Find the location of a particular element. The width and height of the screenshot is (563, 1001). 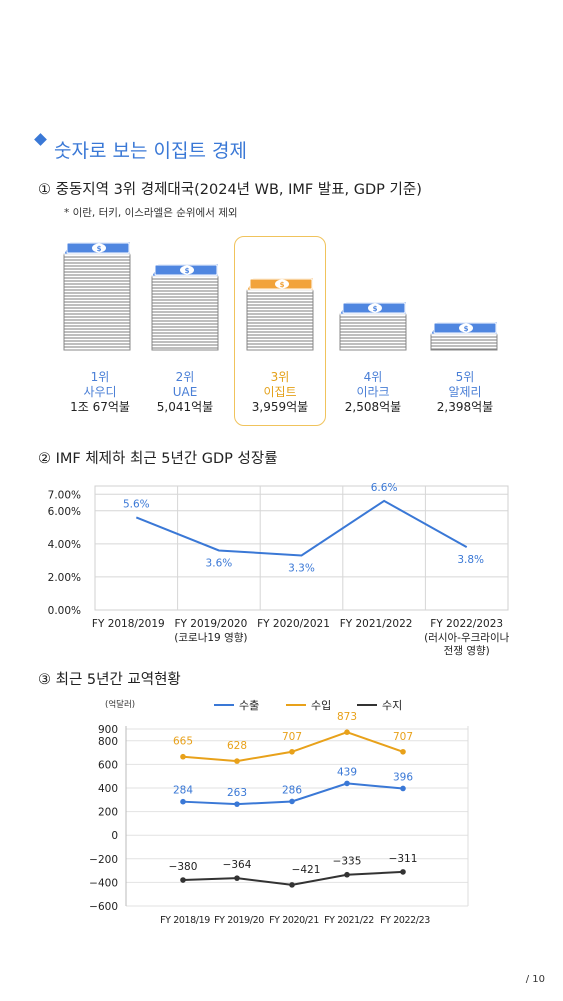

data-label: 396 is located at coordinates (403, 777).